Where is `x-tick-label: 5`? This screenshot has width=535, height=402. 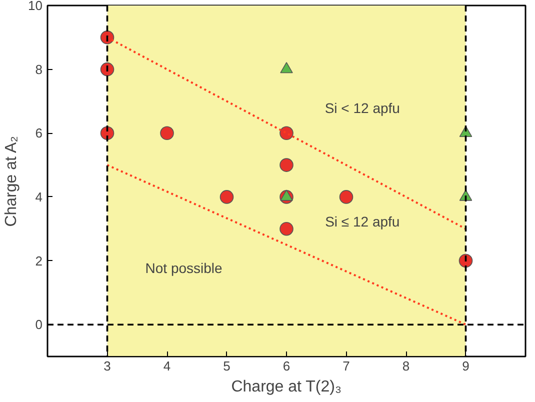 x-tick-label: 5 is located at coordinates (226, 366).